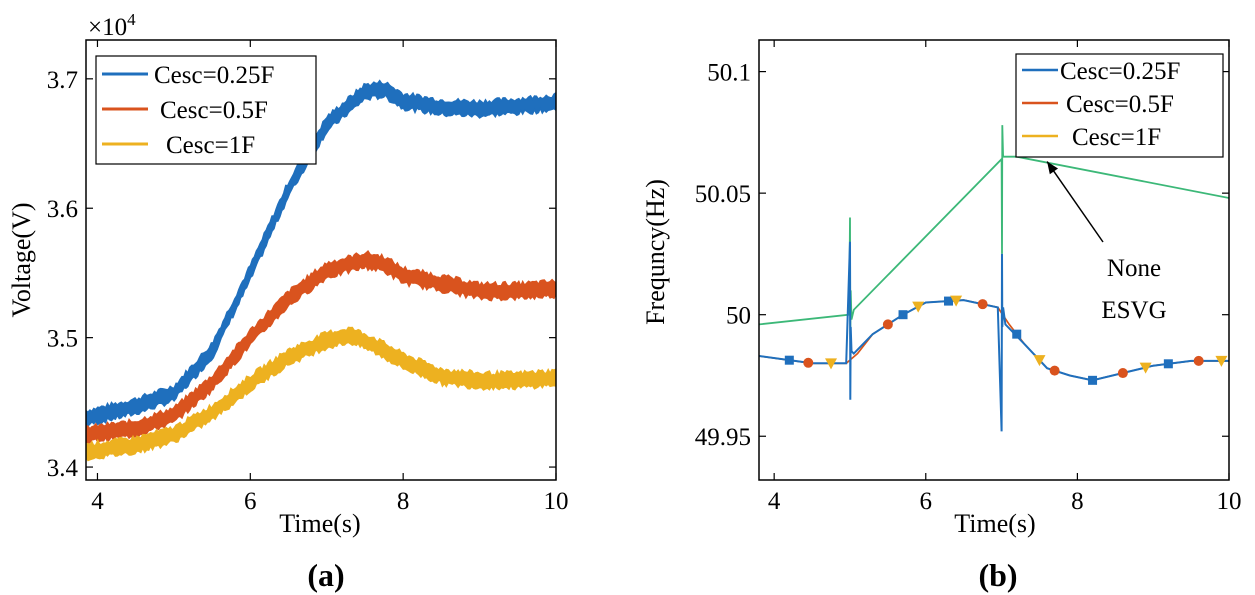 This screenshot has width=1255, height=595. Describe the element at coordinates (729, 73) in the screenshot. I see `panel-b-y-tick-label: 50.1` at that location.